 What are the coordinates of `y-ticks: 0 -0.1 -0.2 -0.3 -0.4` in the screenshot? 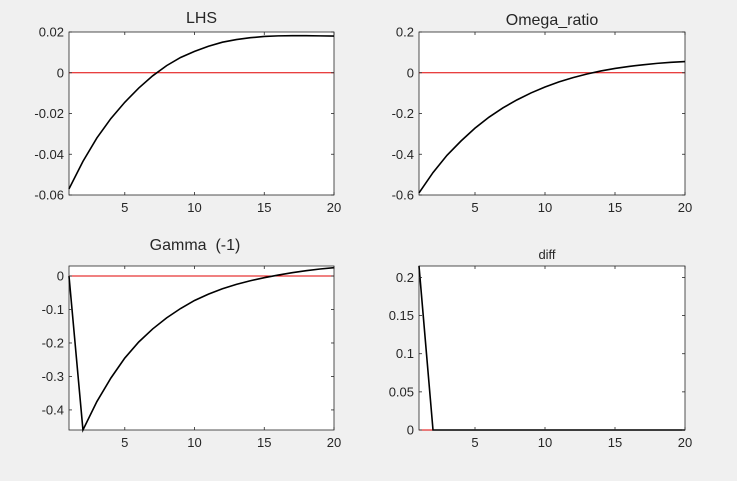 It's located at (188, 343).